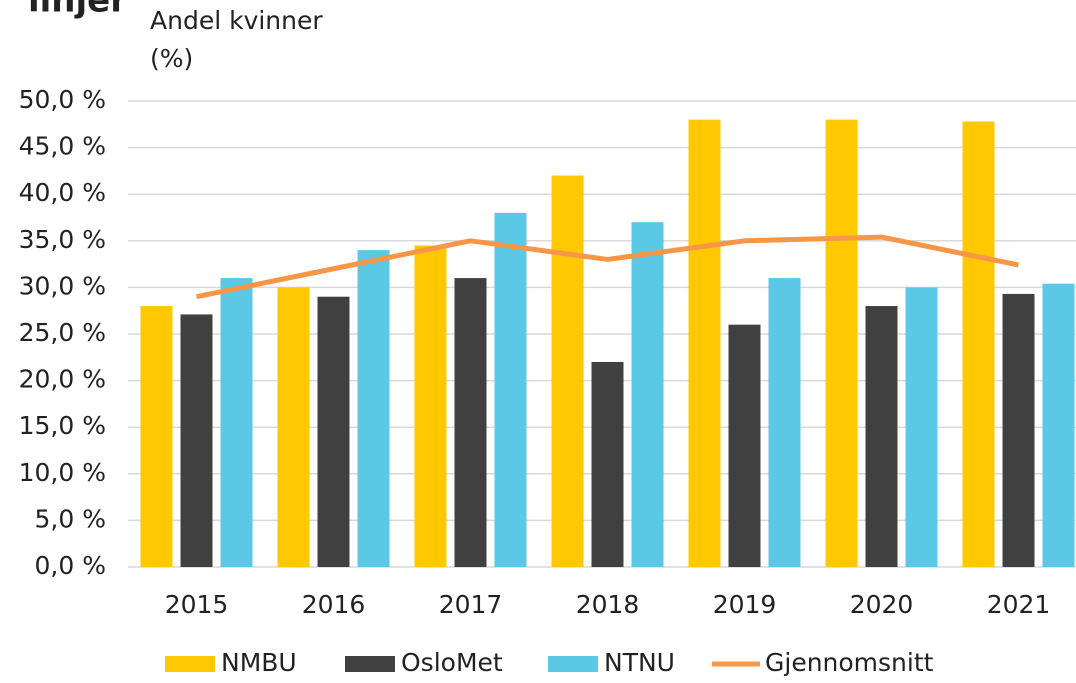 This screenshot has width=1076, height=683. What do you see at coordinates (334, 604) in the screenshot?
I see `x-tick-label: 2016` at bounding box center [334, 604].